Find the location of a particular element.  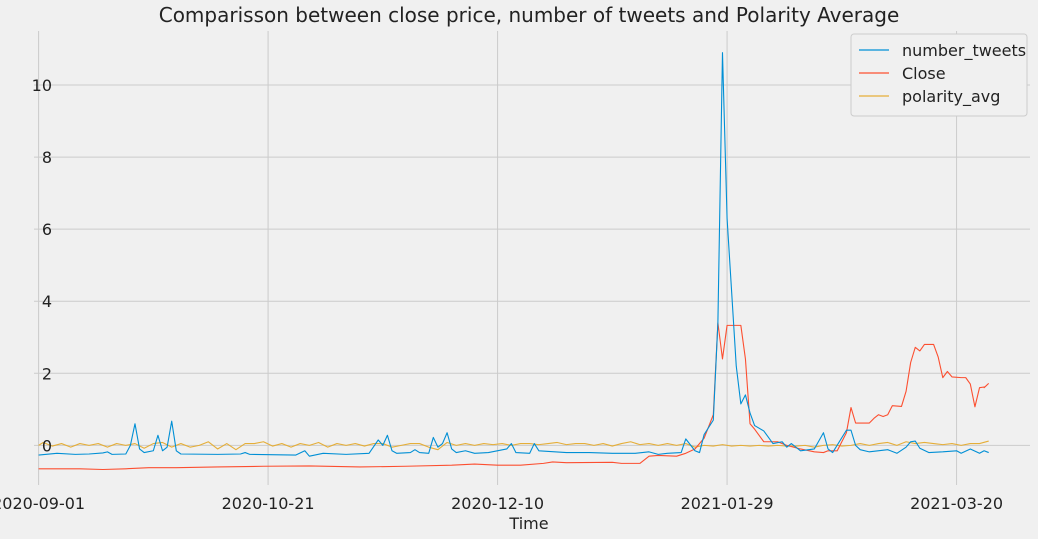

legend-label: polarity_avg is located at coordinates (951, 97).